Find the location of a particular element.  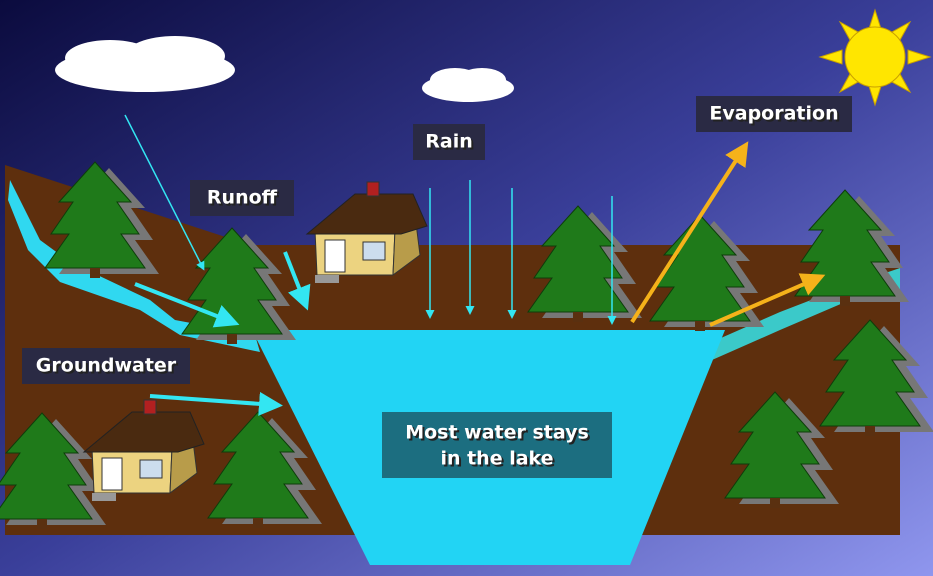

label-shadow: Runoff is located at coordinates (244, 200).